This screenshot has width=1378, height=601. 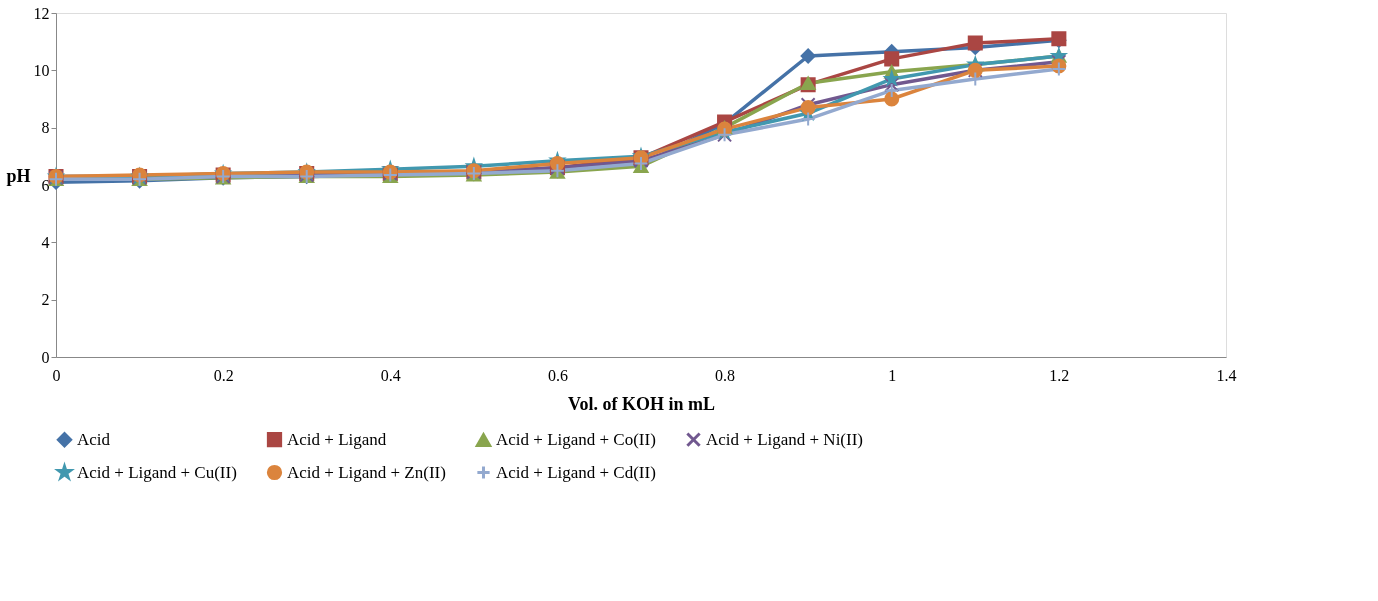 What do you see at coordinates (785, 439) in the screenshot?
I see `legend-label: Acid + Ligand + Ni(II)` at bounding box center [785, 439].